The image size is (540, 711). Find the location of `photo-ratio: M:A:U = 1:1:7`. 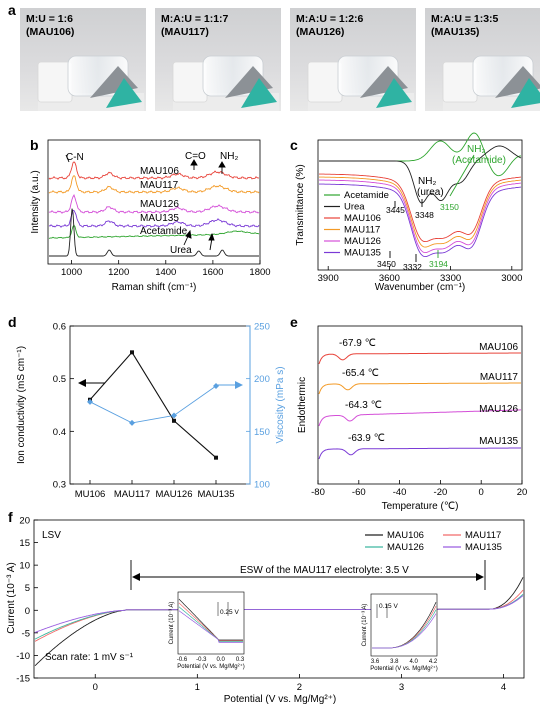

photo-ratio: M:A:U = 1:1:7 is located at coordinates (195, 19).